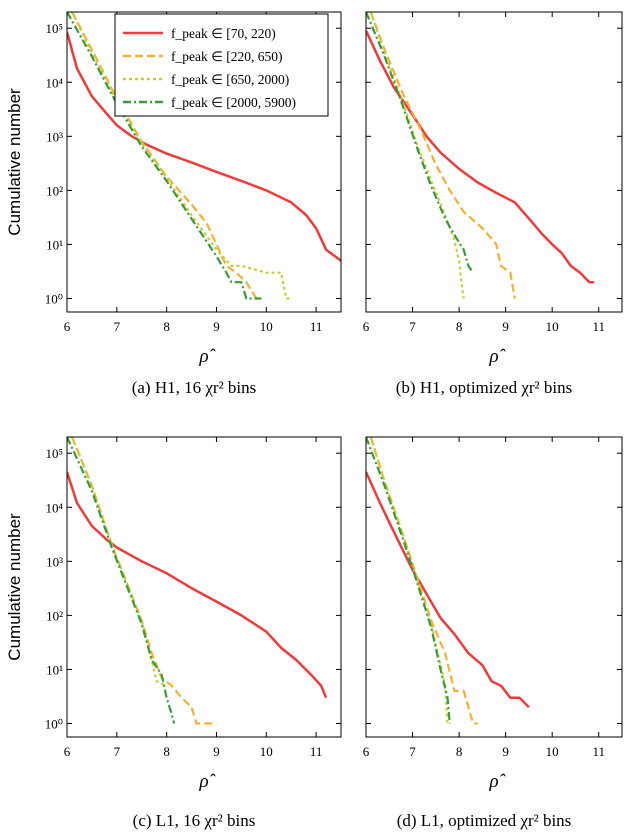 This screenshot has height=837, width=633. Describe the element at coordinates (484, 820) in the screenshot. I see `panel-caption: (d) L1, optimized χr² bins` at that location.